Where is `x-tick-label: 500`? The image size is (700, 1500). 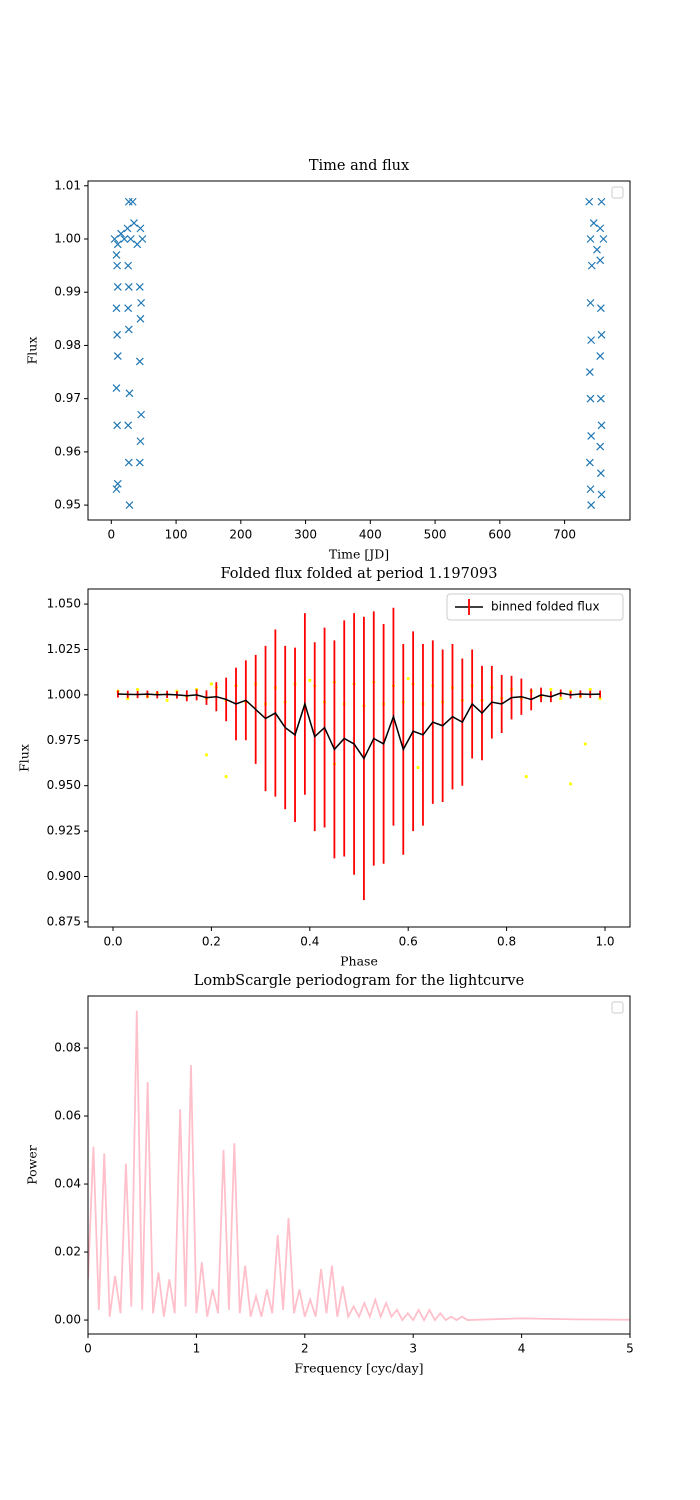
x-tick-label: 500 is located at coordinates (435, 535).